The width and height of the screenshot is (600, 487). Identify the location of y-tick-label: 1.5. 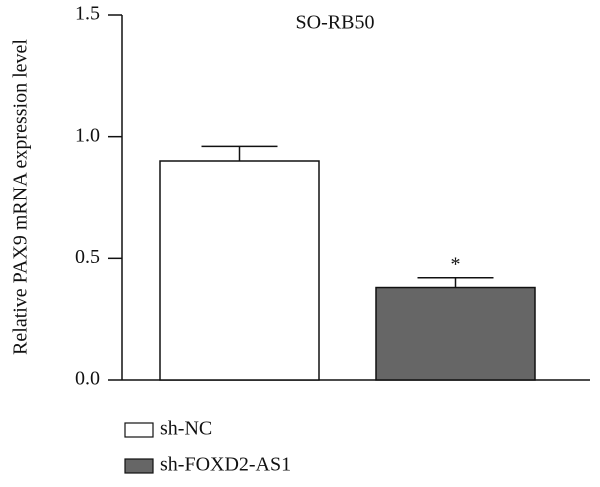
(87, 14).